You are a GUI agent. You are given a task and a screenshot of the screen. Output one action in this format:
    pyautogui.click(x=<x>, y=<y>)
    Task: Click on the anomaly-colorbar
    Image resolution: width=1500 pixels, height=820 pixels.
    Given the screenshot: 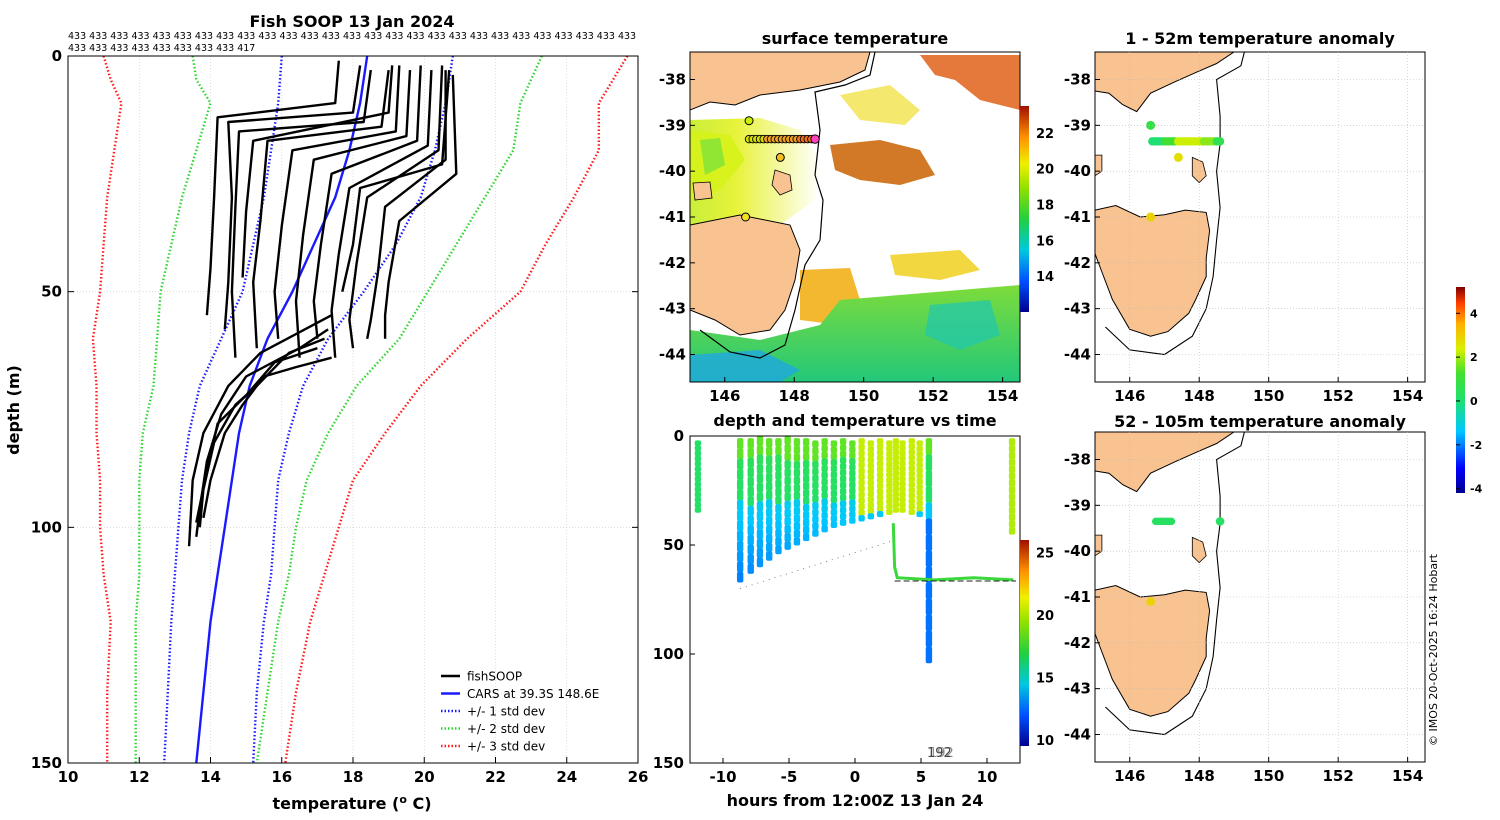 What is the action you would take?
    pyautogui.click(x=1460, y=390)
    